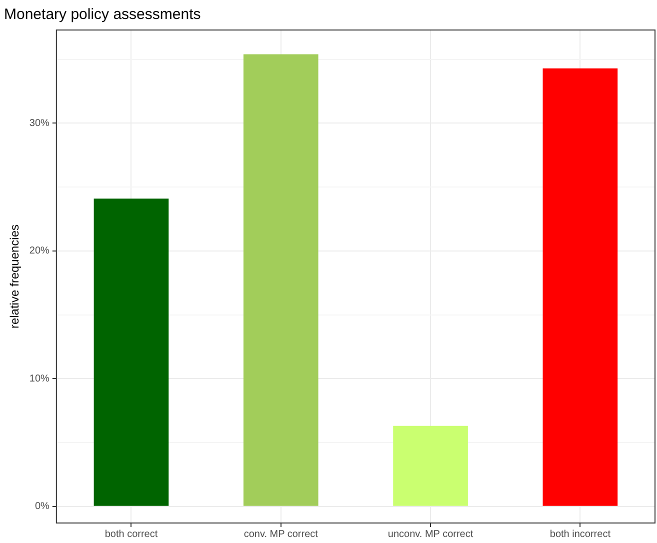 This screenshot has height=543, width=657. Describe the element at coordinates (42, 506) in the screenshot. I see `y-tick-label: 0%` at that location.